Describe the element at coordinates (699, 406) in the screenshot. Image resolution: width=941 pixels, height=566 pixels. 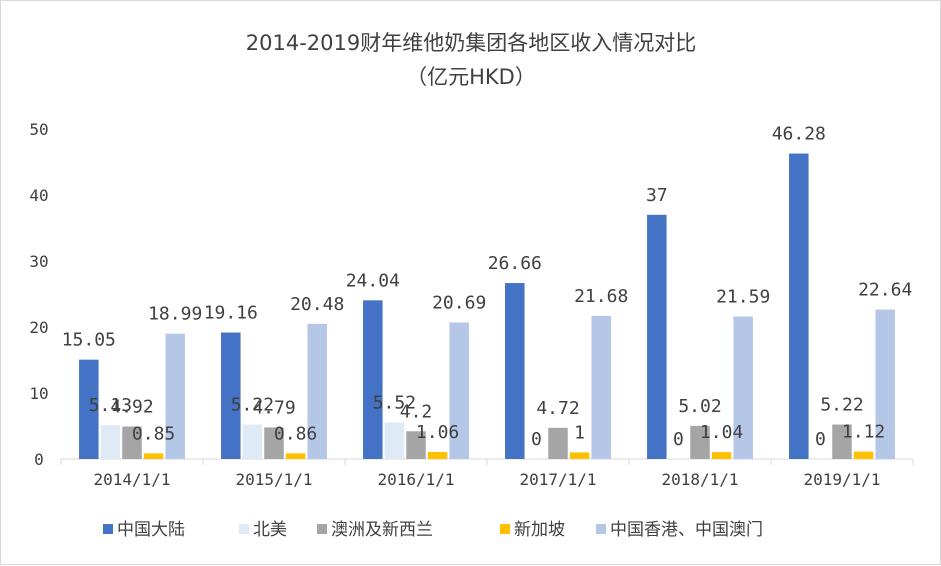
I see `data-label: 5.02` at that location.